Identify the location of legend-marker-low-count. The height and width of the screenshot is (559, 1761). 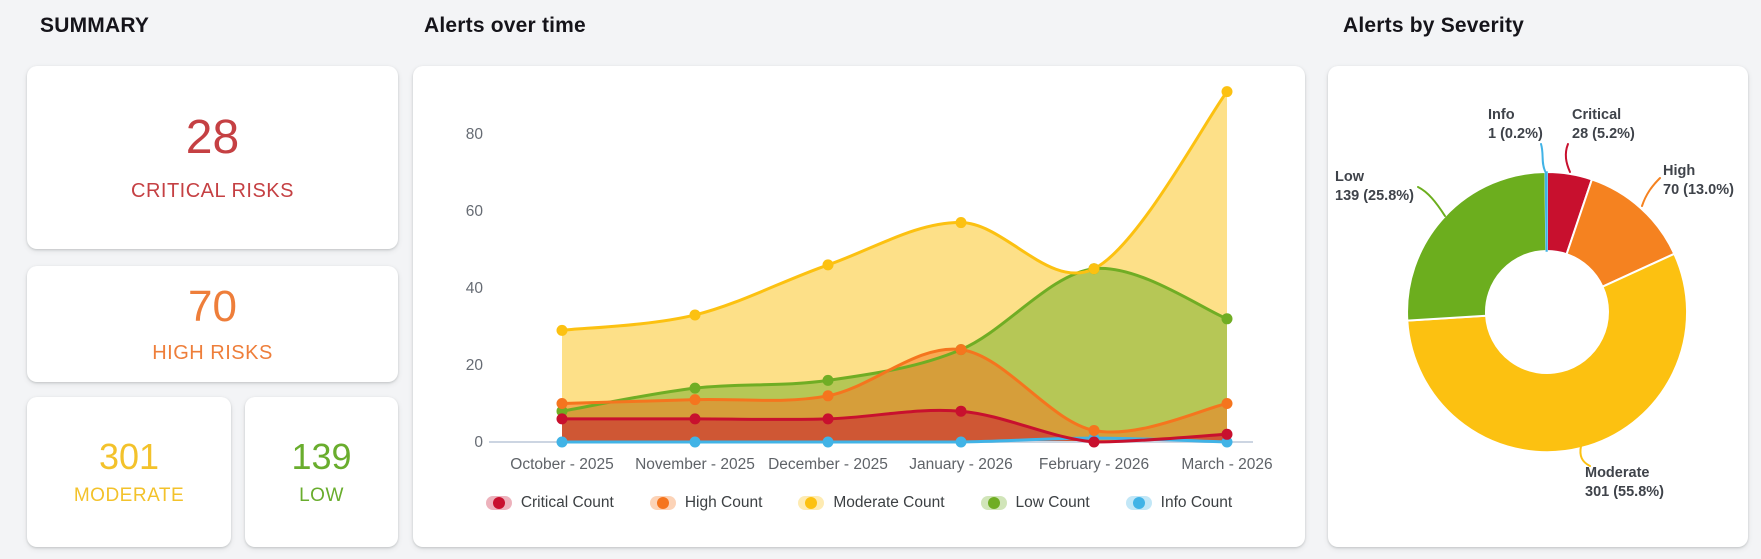
(993, 503).